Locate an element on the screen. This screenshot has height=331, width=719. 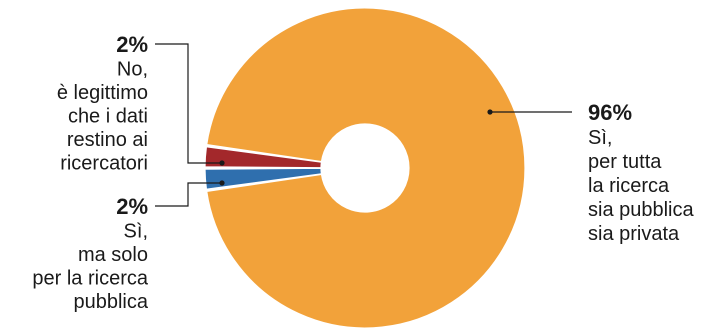
label-si-pubblica-percent: 2% is located at coordinates (132, 206).